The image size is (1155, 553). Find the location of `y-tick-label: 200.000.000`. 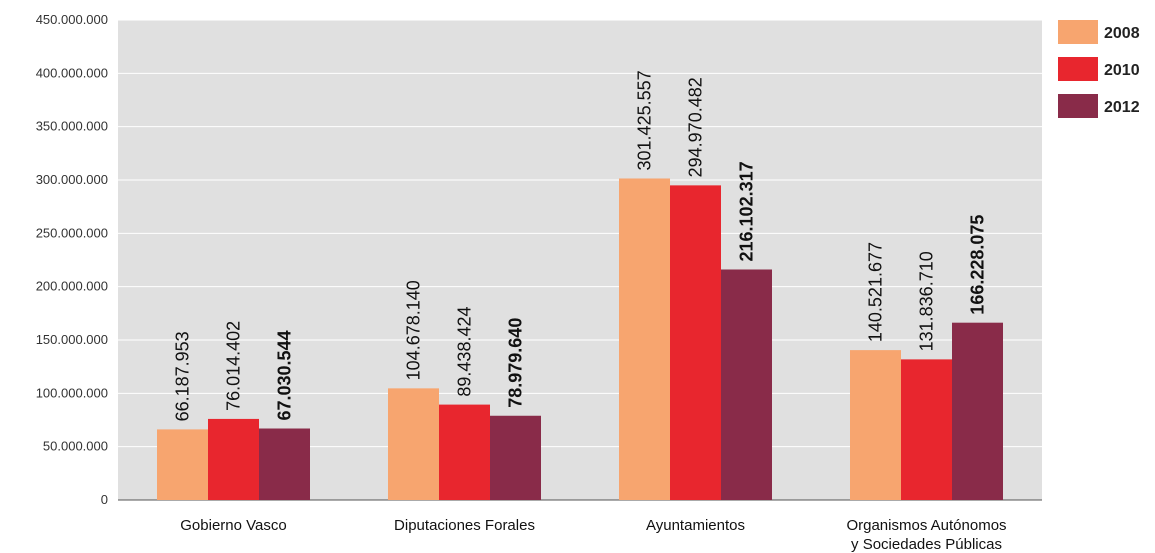

y-tick-label: 200.000.000 is located at coordinates (72, 286).